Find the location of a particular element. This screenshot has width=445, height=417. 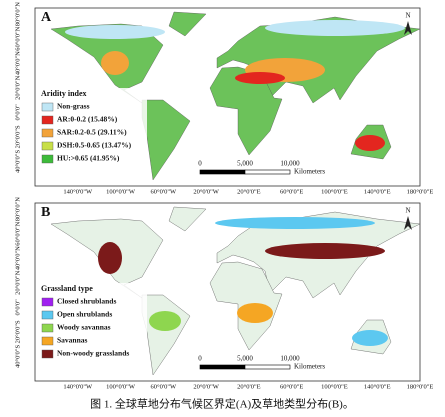

legend-label: Non-woody grasslands is located at coordinates (93, 353).